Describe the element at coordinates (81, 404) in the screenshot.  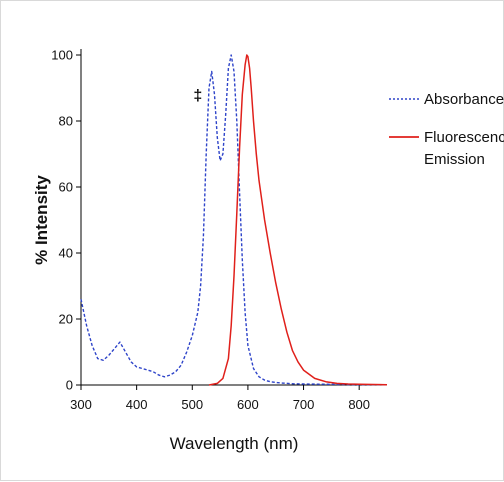
I see `x-tick-label: 300` at that location.